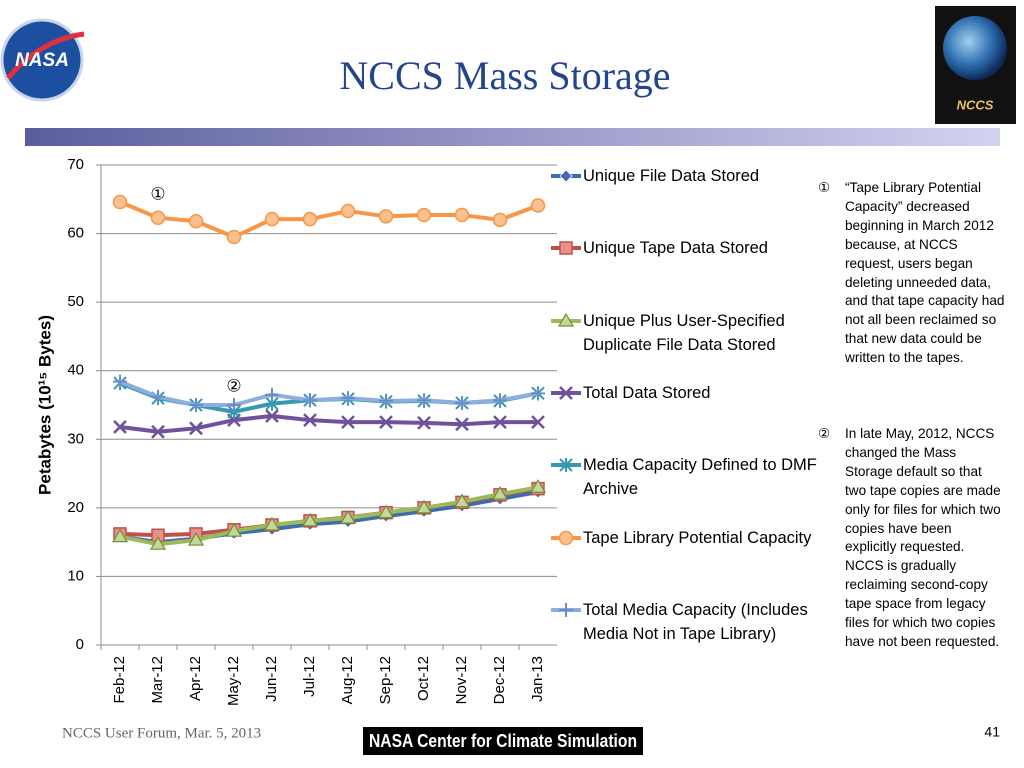 The width and height of the screenshot is (1024, 768). What do you see at coordinates (75, 164) in the screenshot?
I see `y-tick-label: 70` at bounding box center [75, 164].